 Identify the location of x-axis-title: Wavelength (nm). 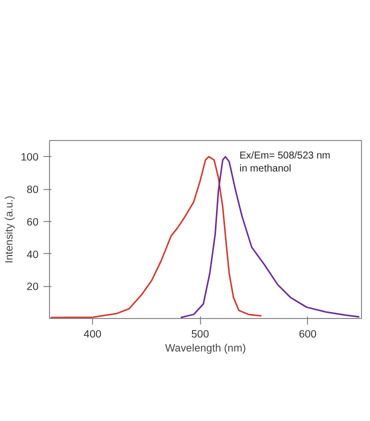
(205, 348).